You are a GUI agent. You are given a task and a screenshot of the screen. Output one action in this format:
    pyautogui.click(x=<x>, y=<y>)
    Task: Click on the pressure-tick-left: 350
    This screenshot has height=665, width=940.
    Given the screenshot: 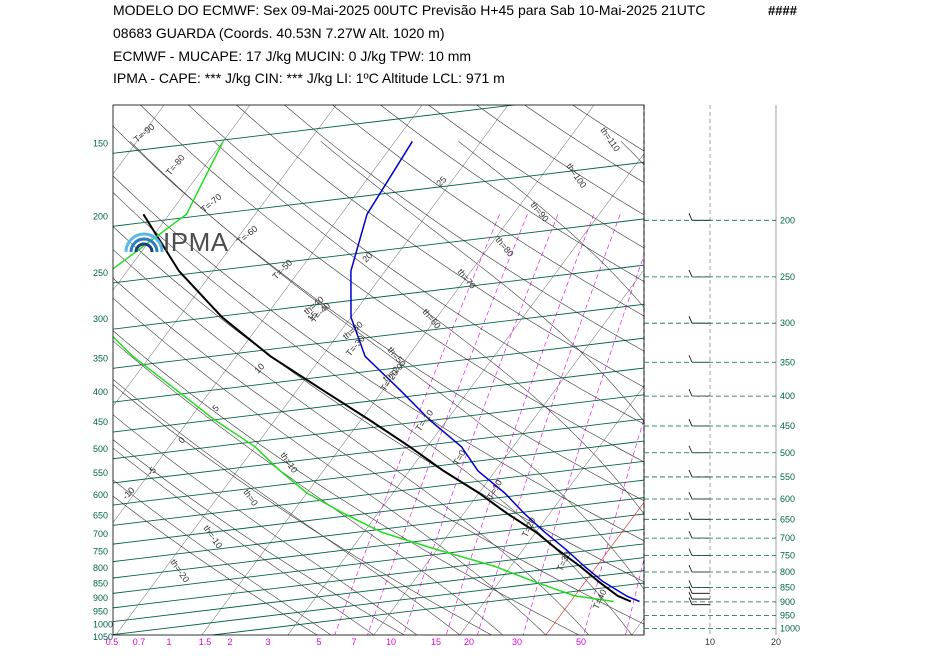 What is the action you would take?
    pyautogui.click(x=100, y=358)
    